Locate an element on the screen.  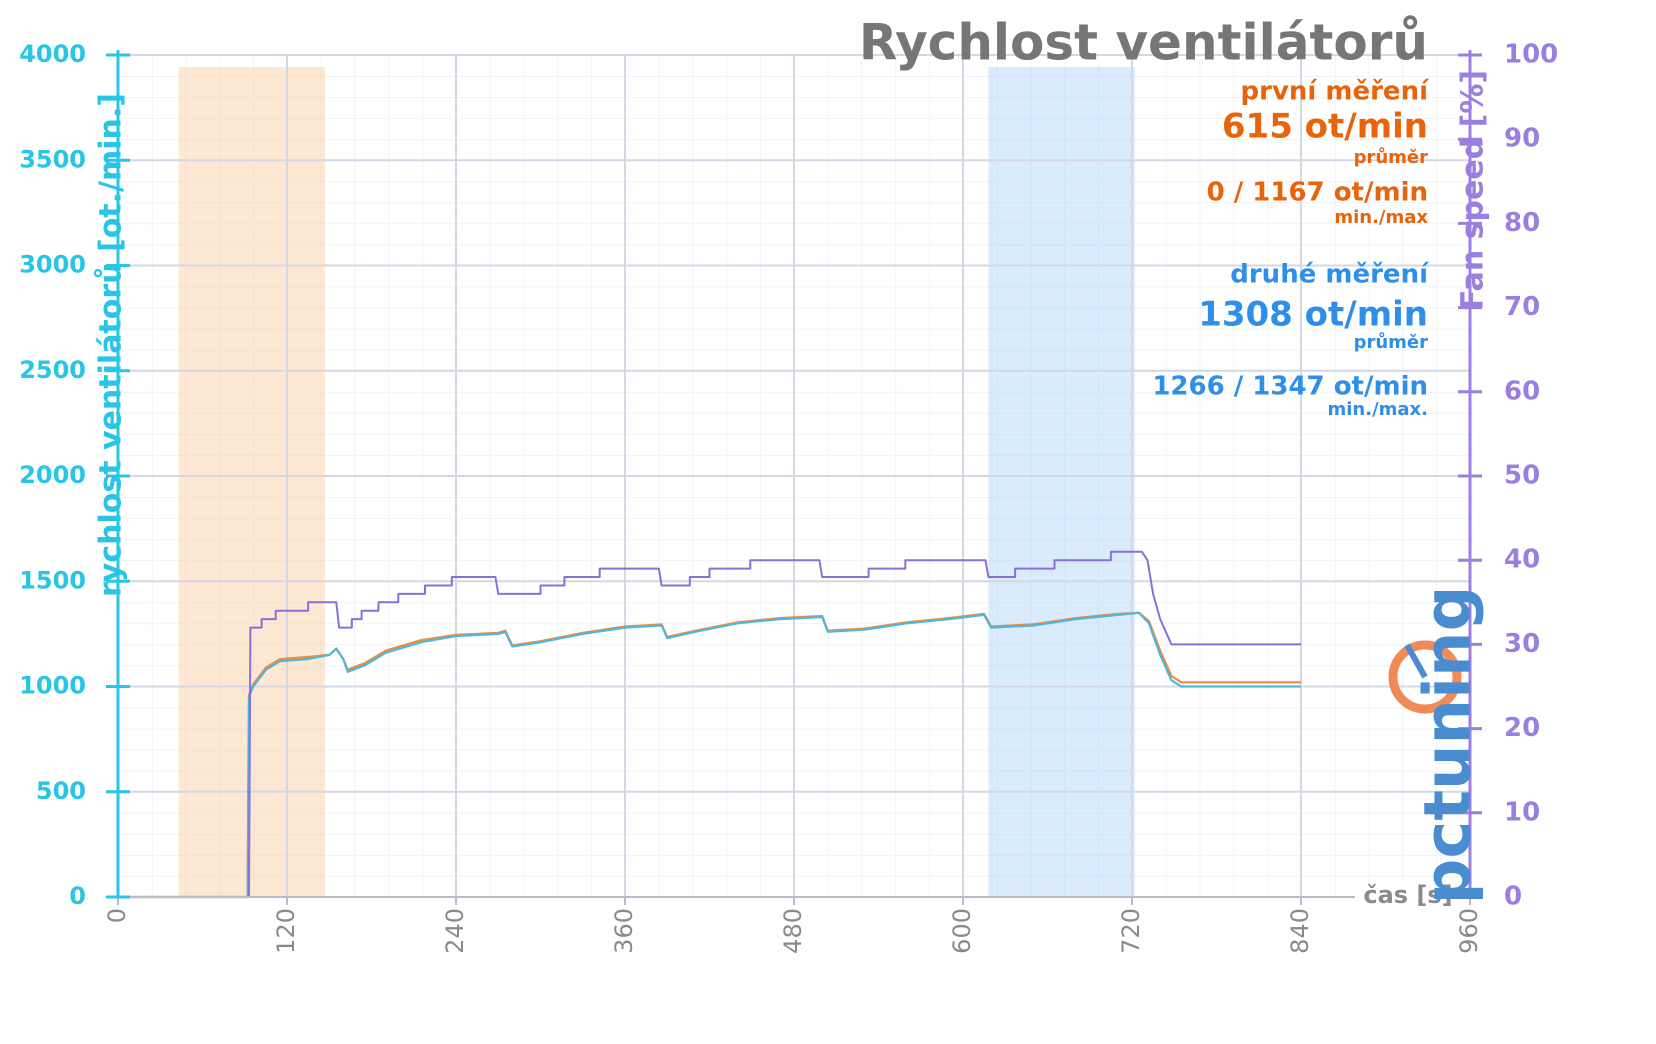
y-tick-label: 1500 is located at coordinates (52, 580).